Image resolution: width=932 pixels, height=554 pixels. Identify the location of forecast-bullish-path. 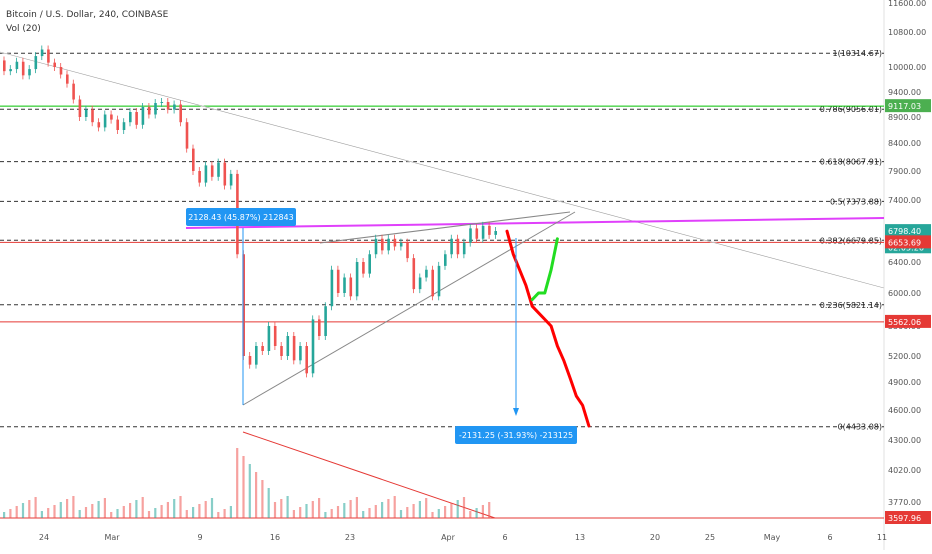
(544, 269).